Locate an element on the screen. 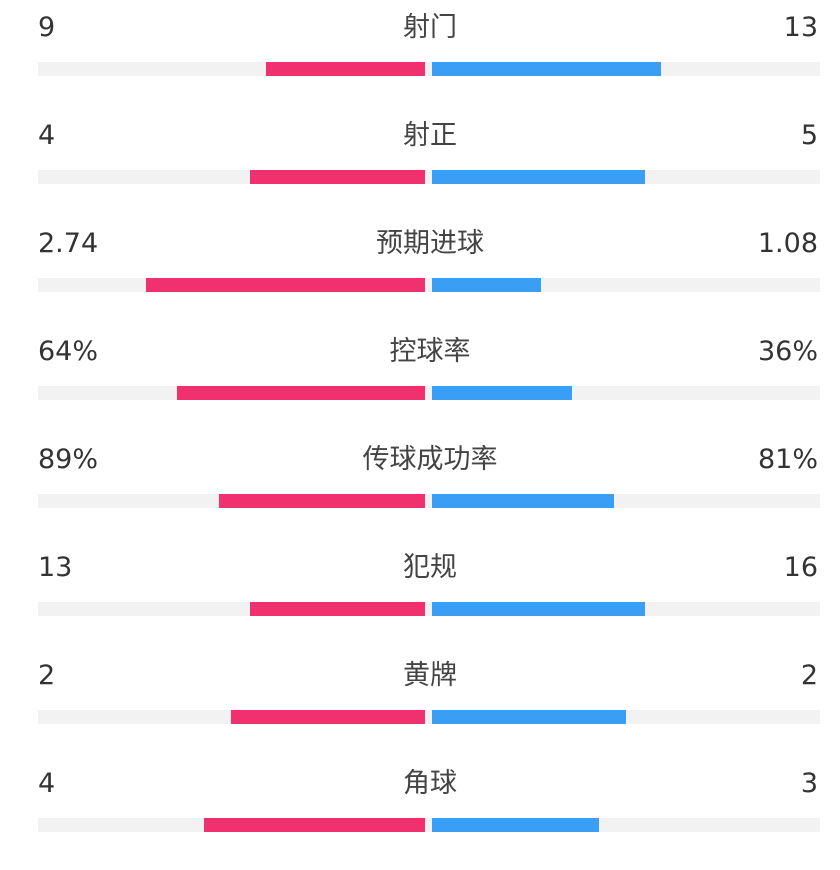 The width and height of the screenshot is (840, 870). away-value: 3 is located at coordinates (809, 783).